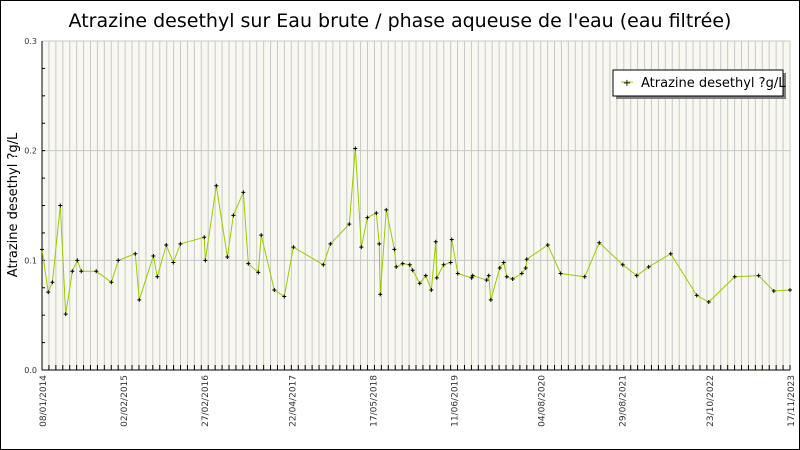 This screenshot has height=450, width=800. I want to click on x-tick-label: 02/02/2015, so click(125, 401).